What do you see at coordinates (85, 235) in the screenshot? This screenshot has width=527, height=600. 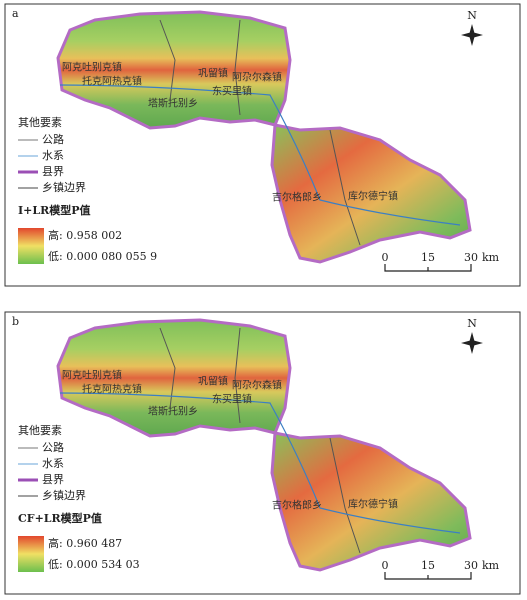 I see `legend-high: 高: 0.958 002` at bounding box center [85, 235].